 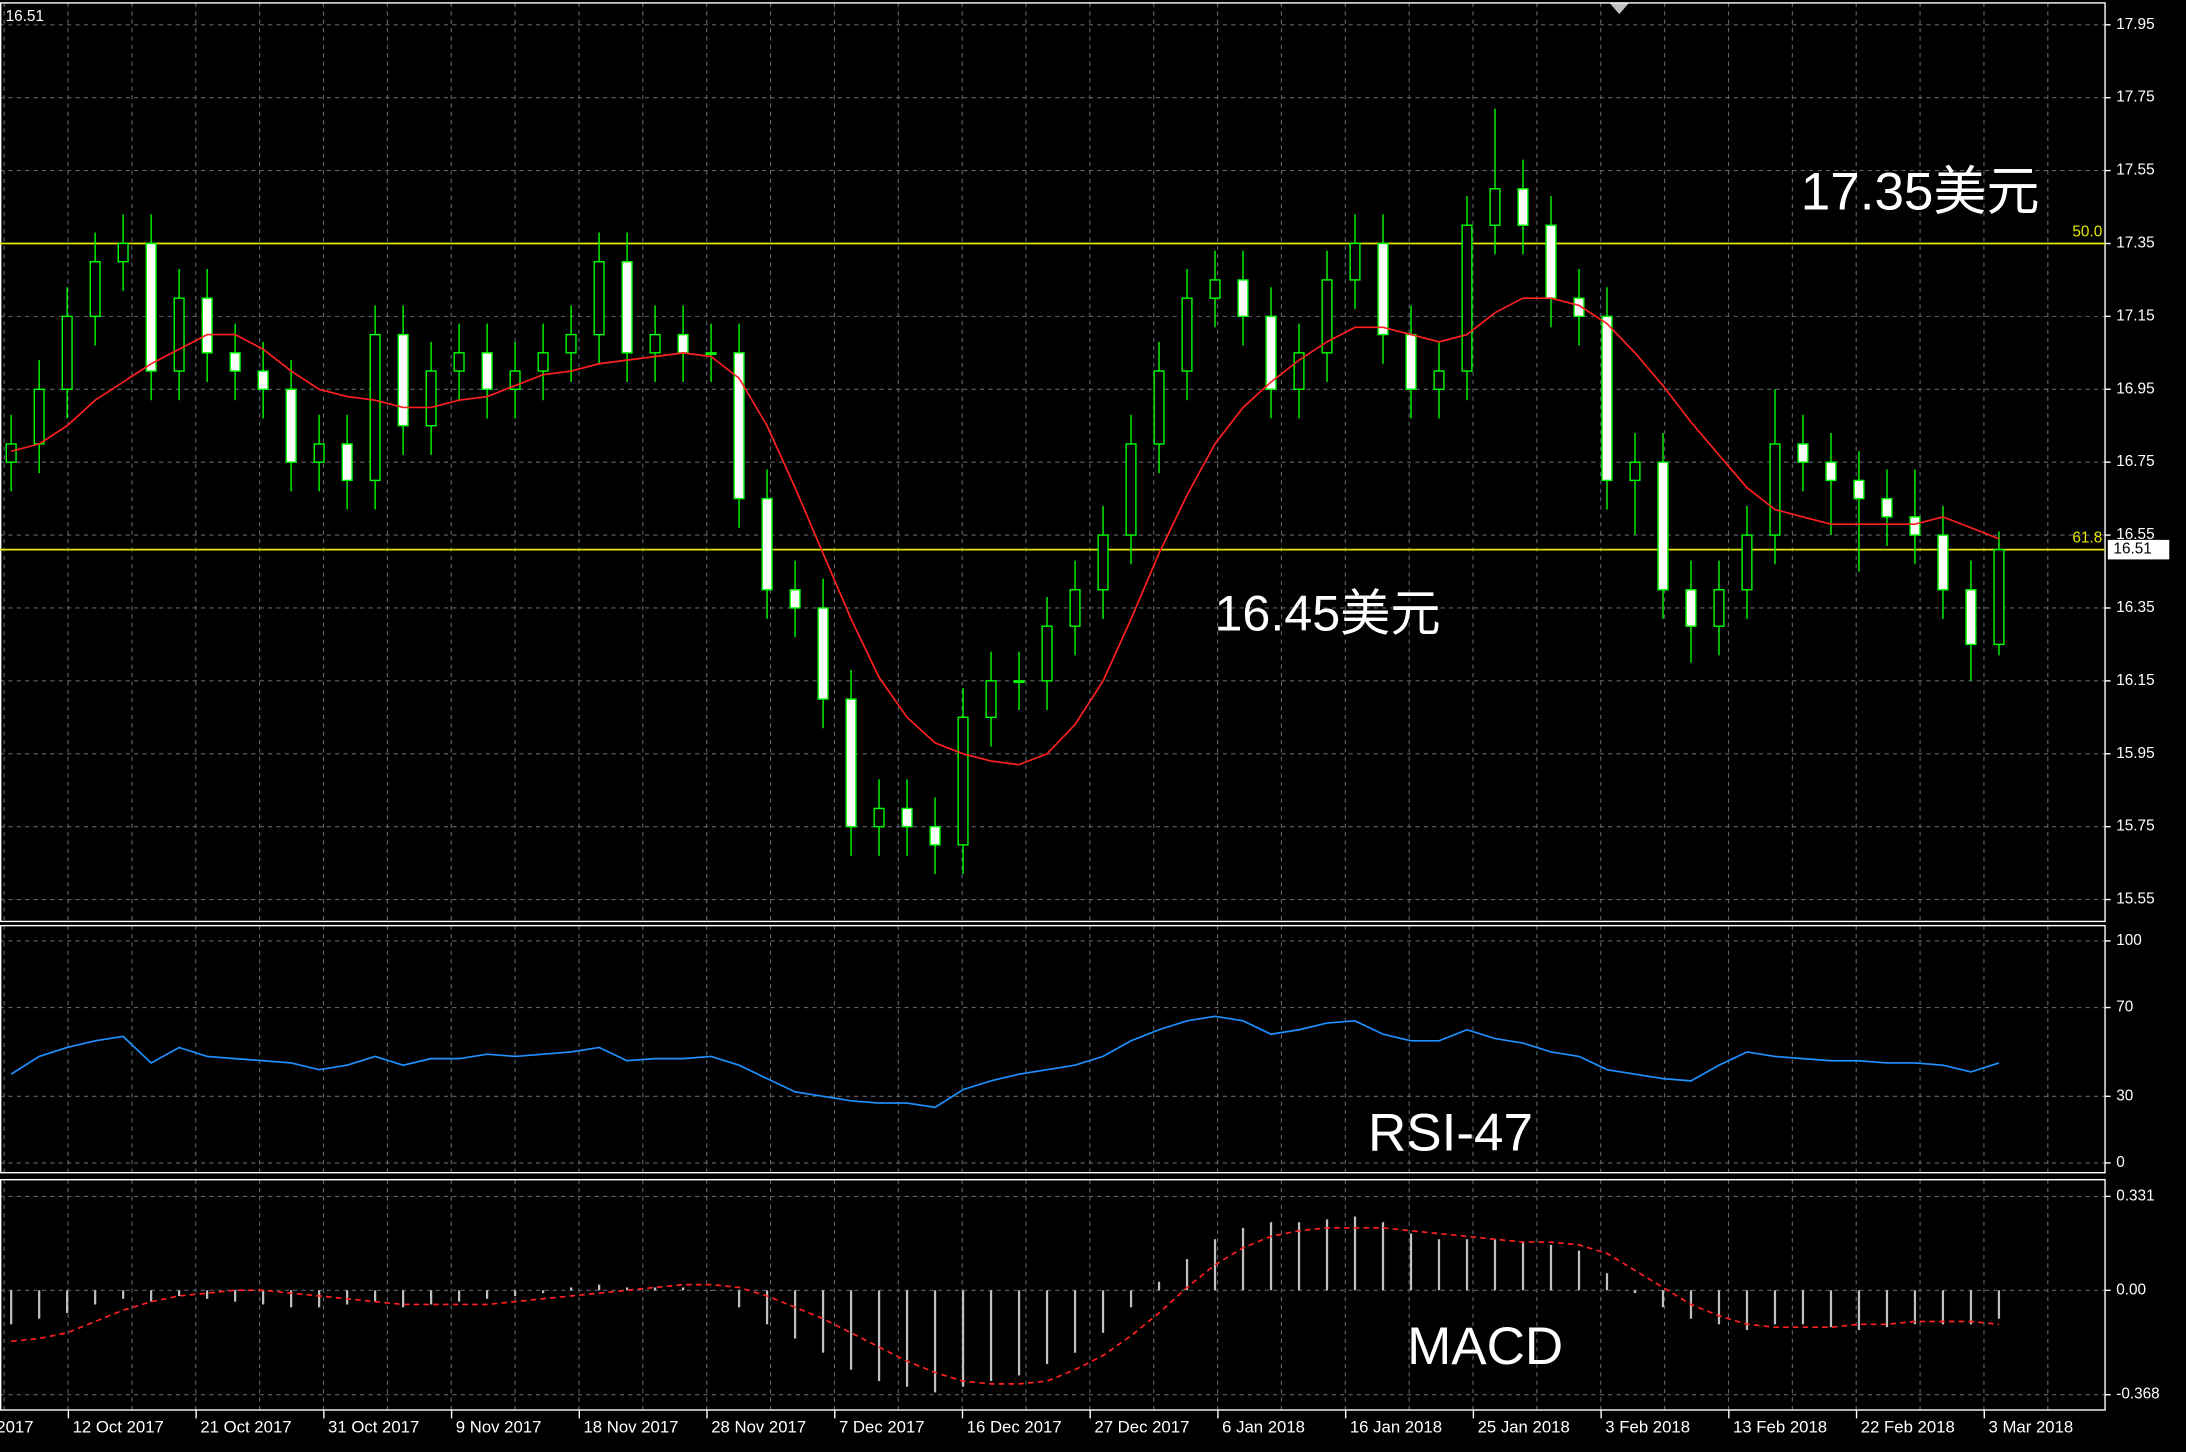 What do you see at coordinates (2135, 680) in the screenshot?
I see `y-tick-label: 16.15` at bounding box center [2135, 680].